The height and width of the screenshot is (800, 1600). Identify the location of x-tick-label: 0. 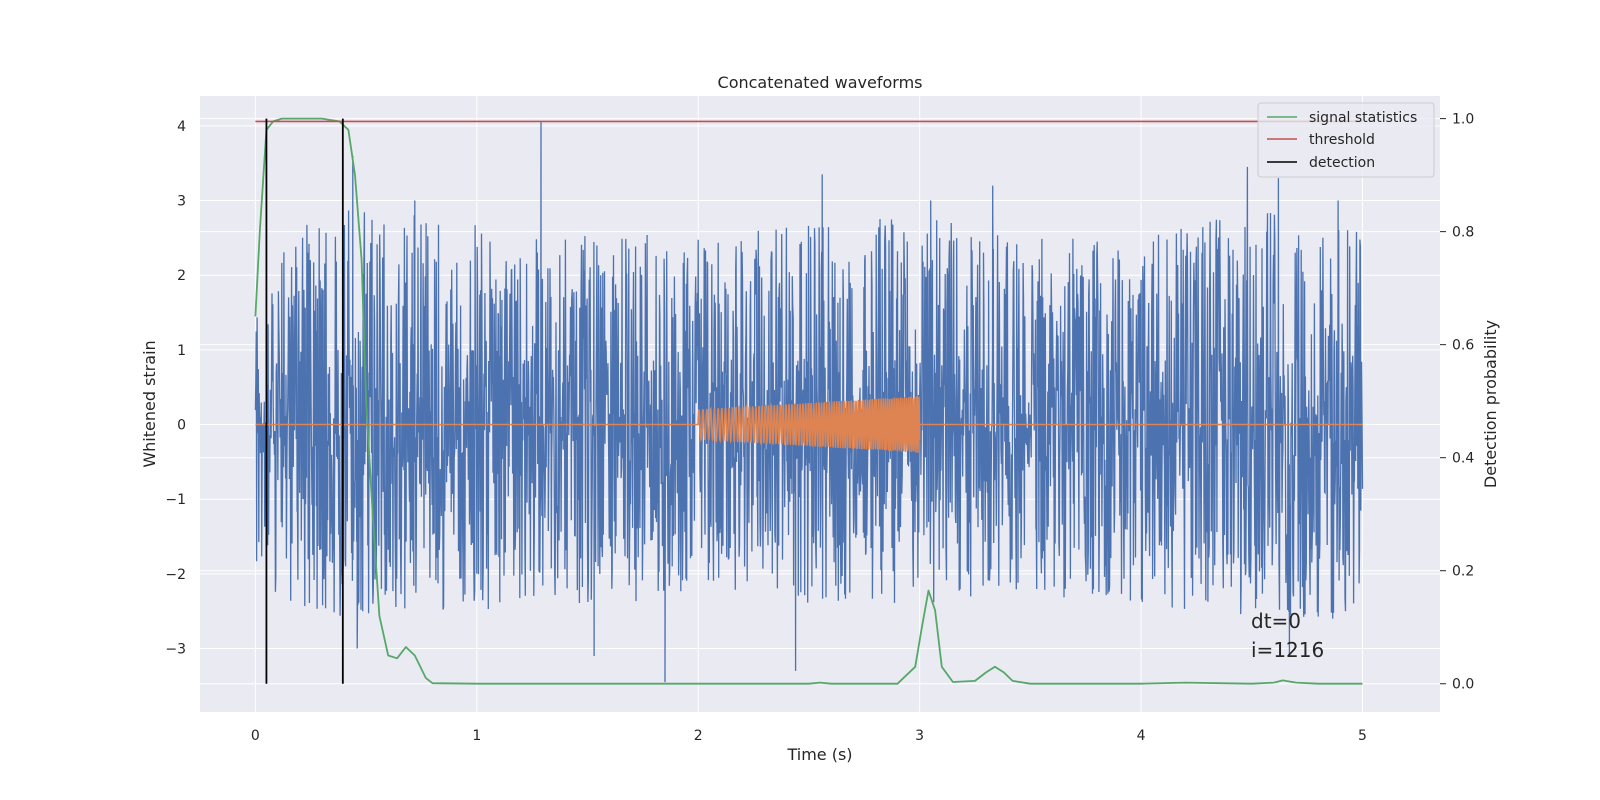
(255, 736).